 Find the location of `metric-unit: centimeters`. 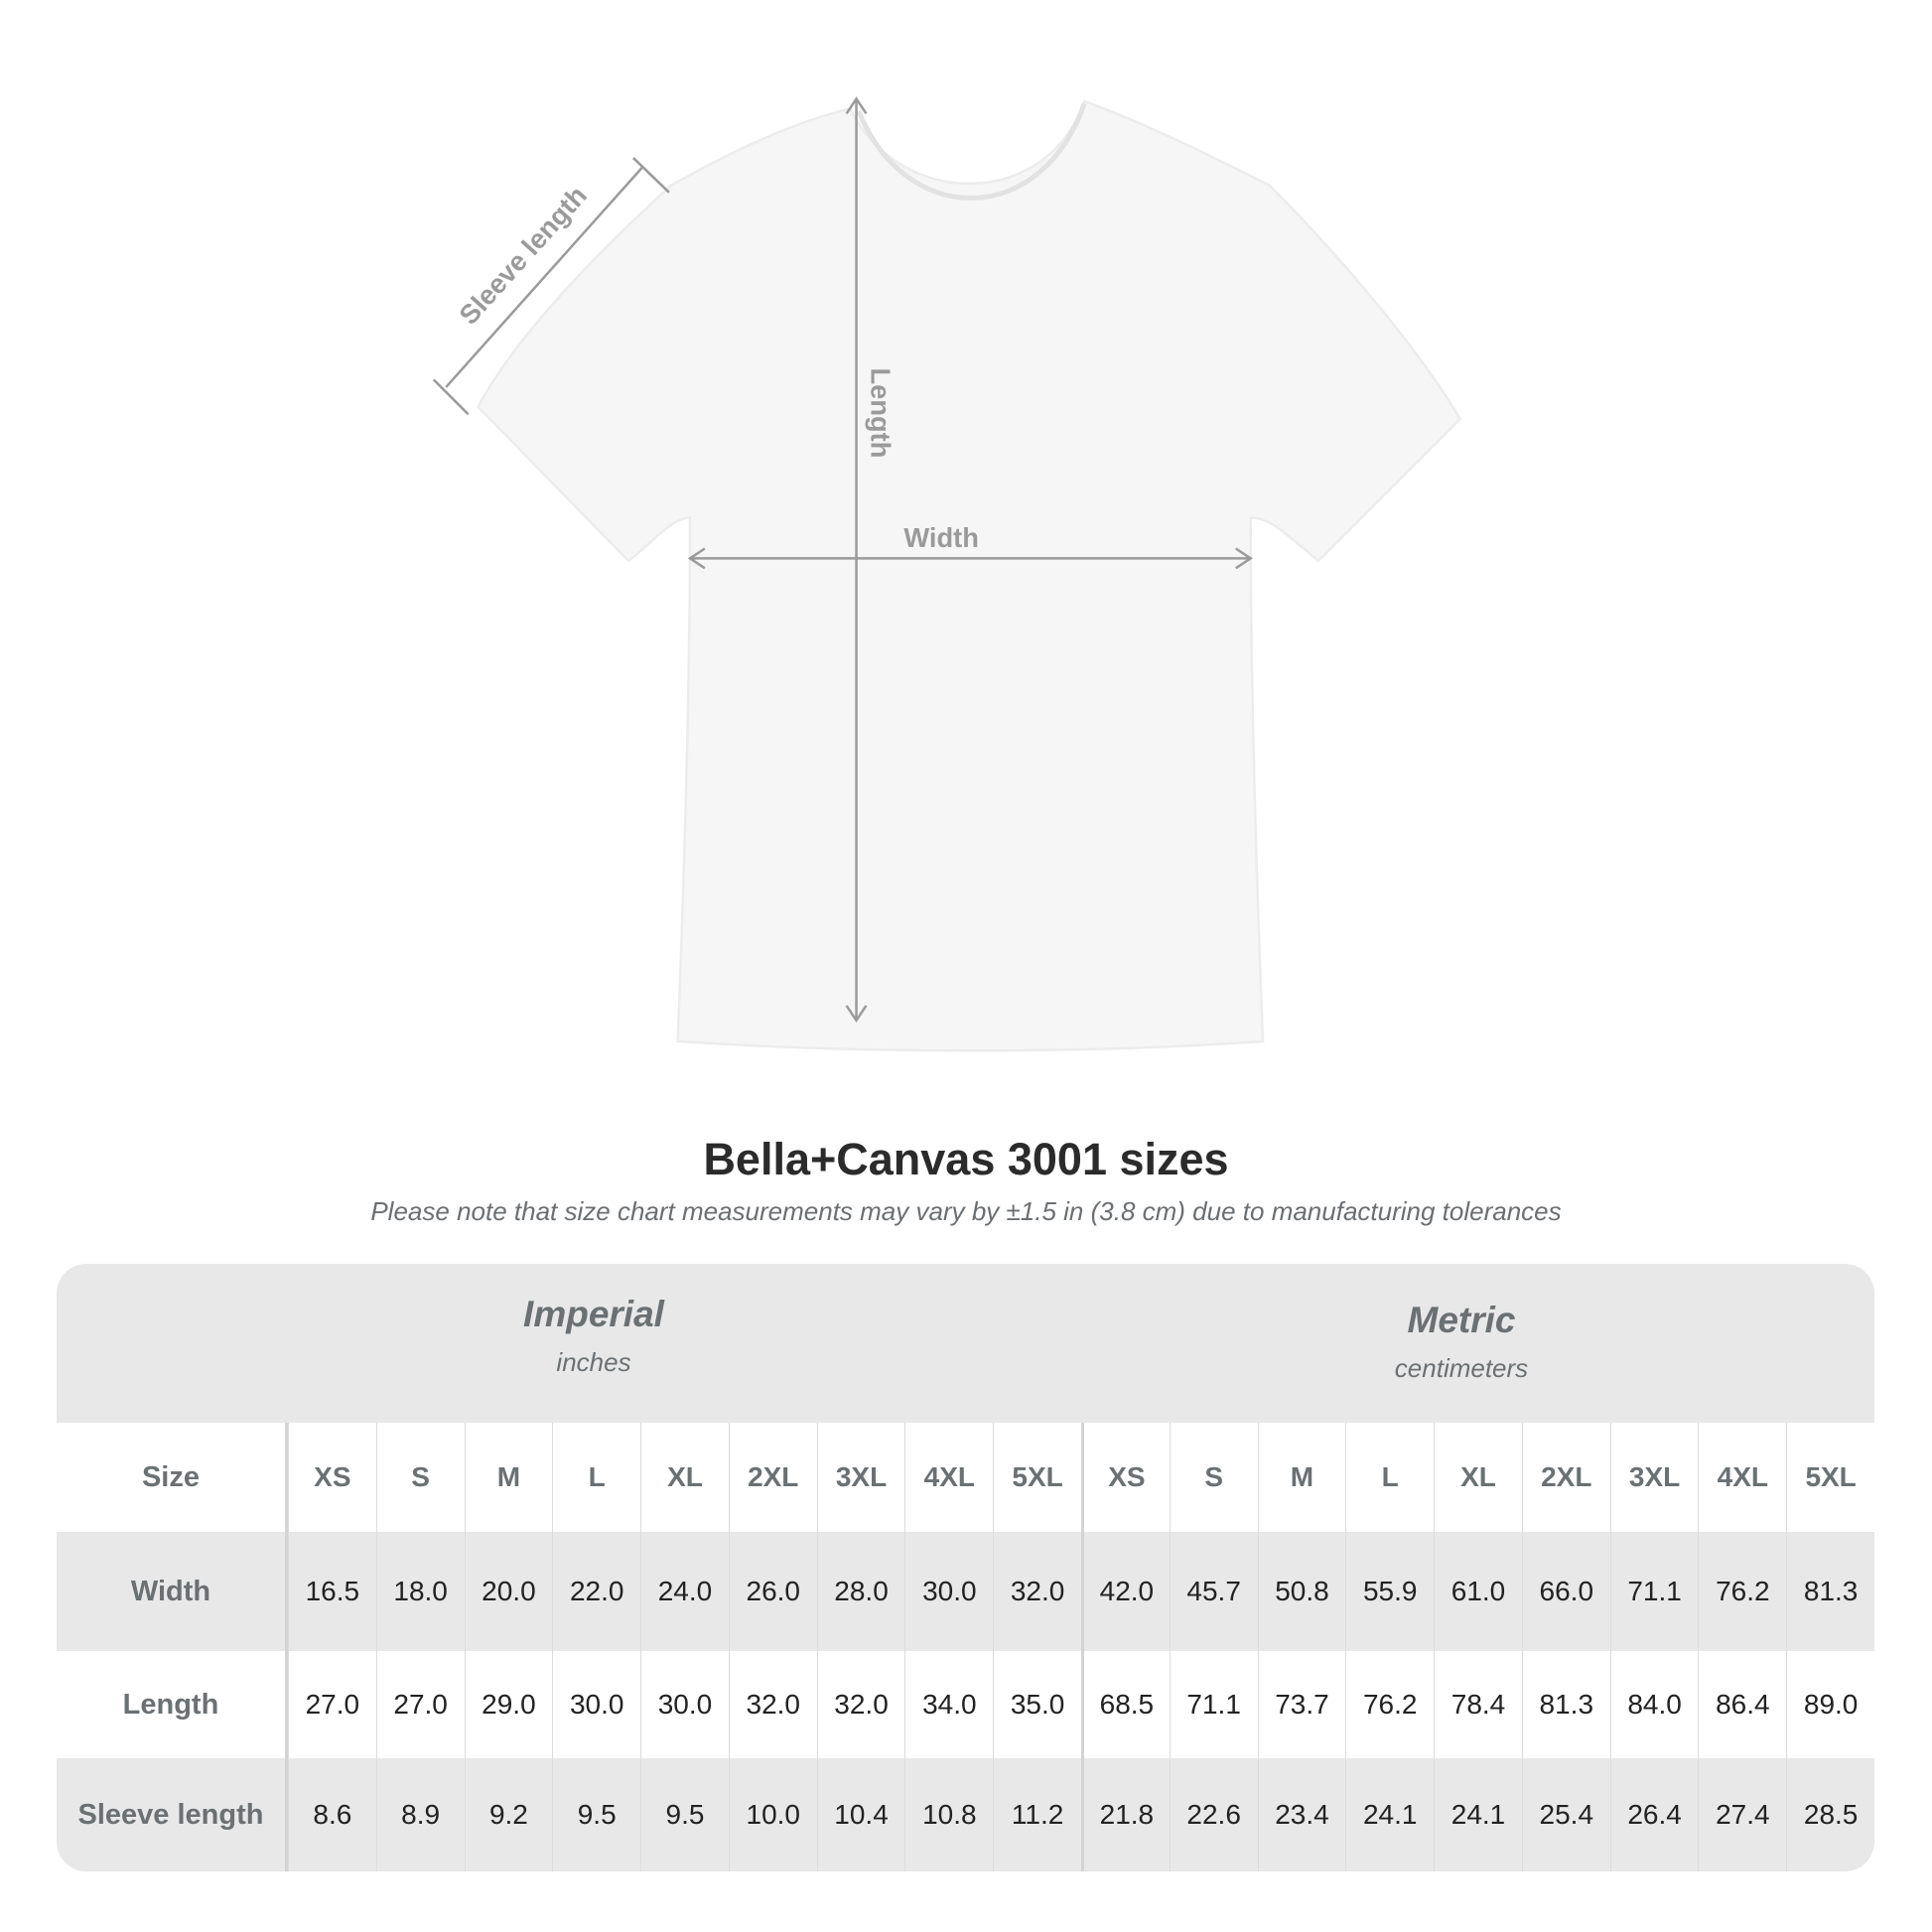

metric-unit: centimeters is located at coordinates (1462, 1368).